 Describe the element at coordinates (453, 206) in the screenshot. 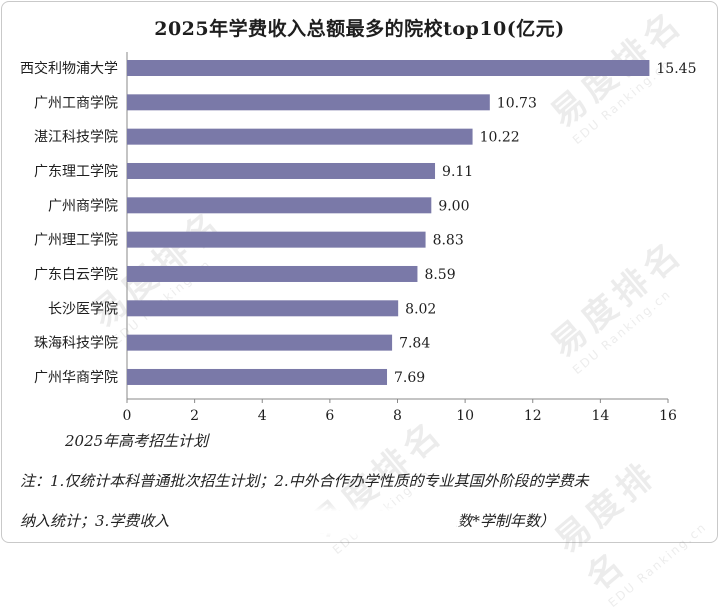

I see `data-label: 9.00` at that location.